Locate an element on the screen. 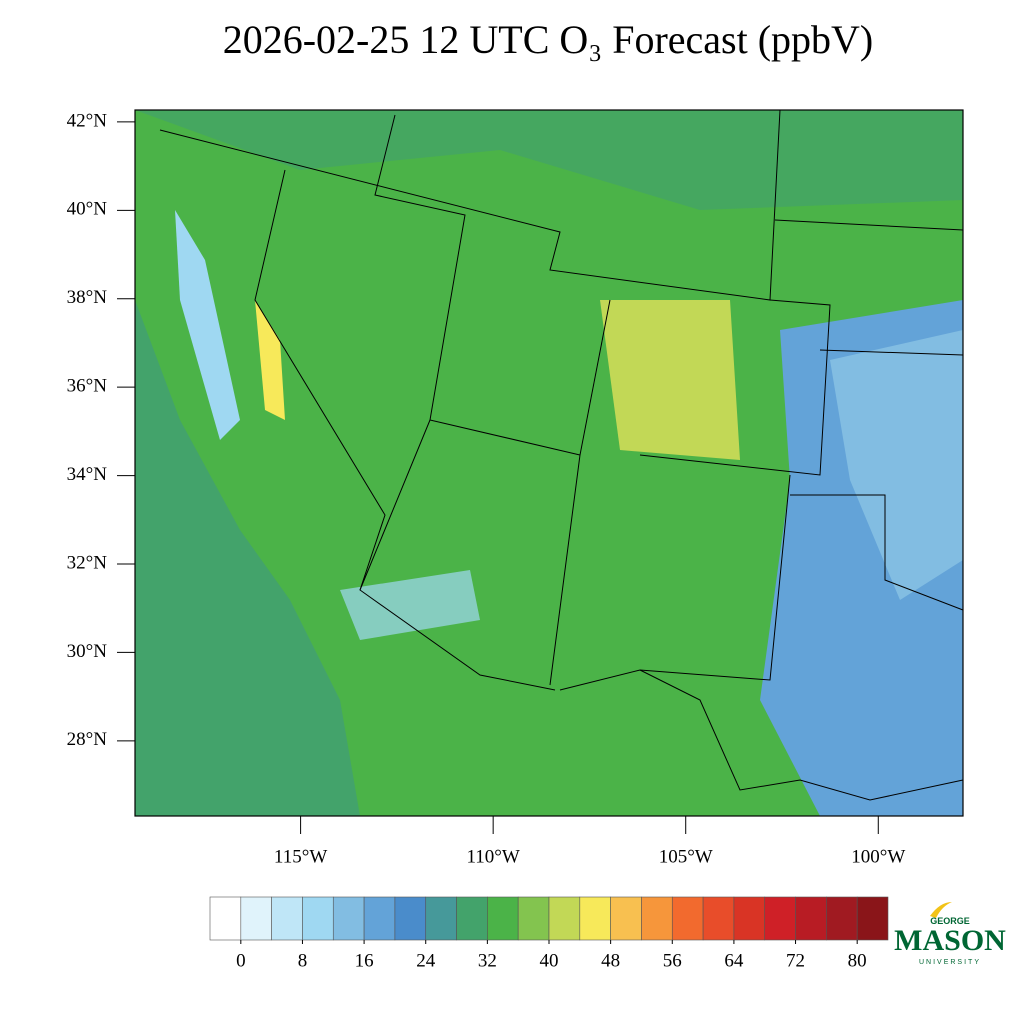 The height and width of the screenshot is (1024, 1024). logo-top: GEORGE is located at coordinates (950, 921).